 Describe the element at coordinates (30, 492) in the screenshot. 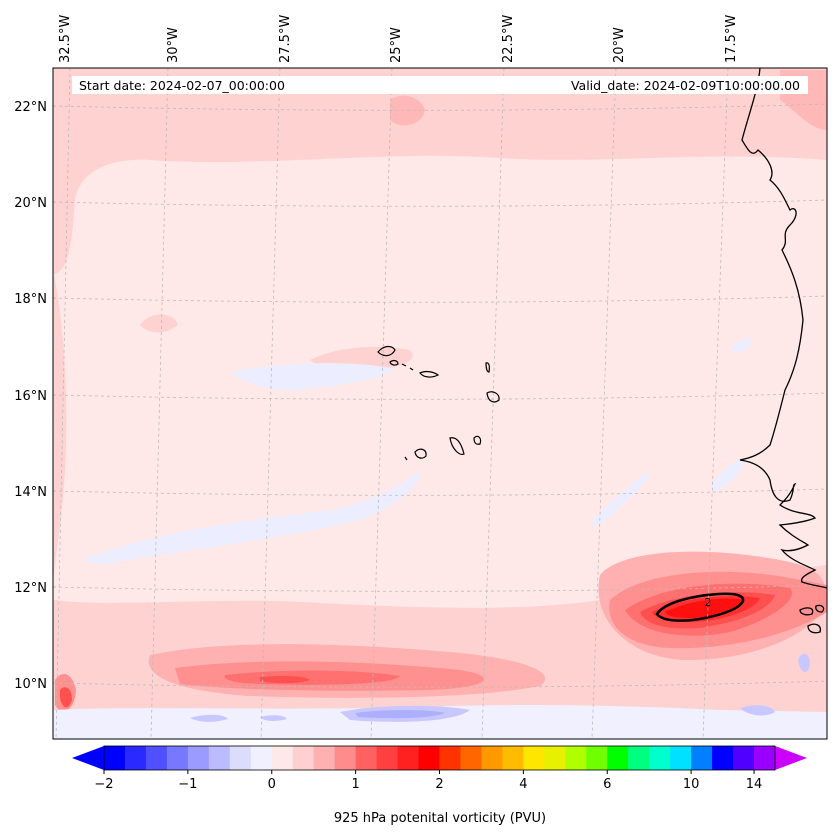

I see `lat-label: 14°N` at that location.